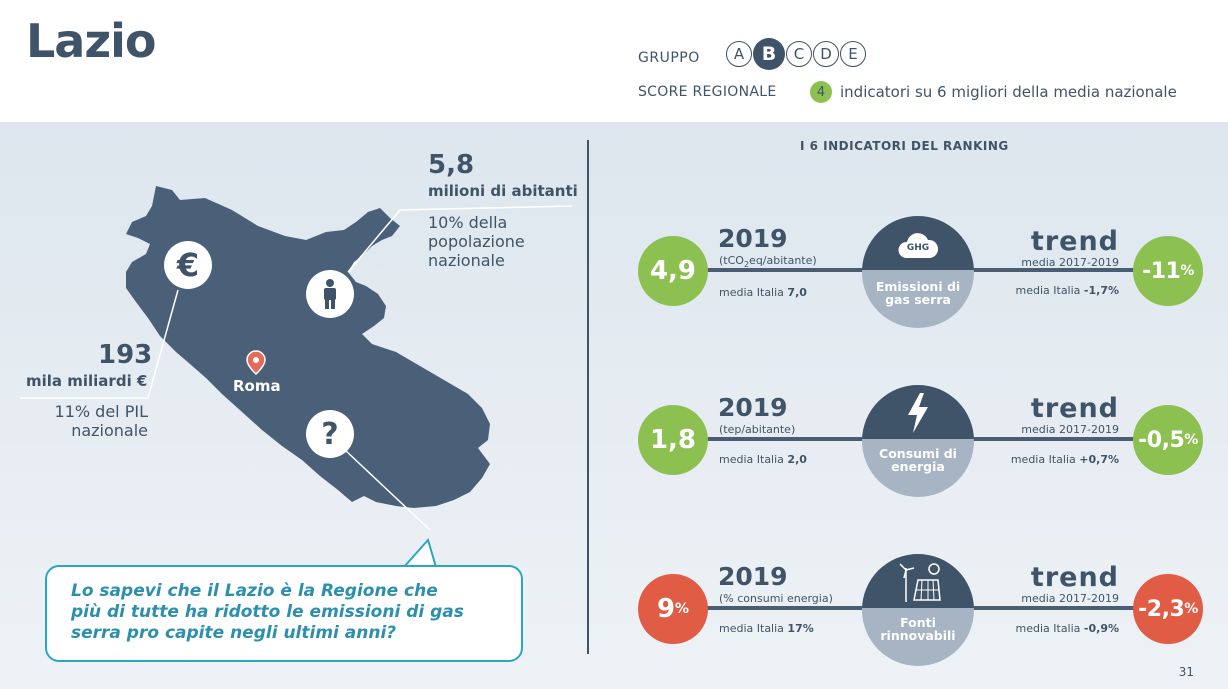  I want to click on indicator-center-label: Fonti rinnovabili, so click(918, 629).